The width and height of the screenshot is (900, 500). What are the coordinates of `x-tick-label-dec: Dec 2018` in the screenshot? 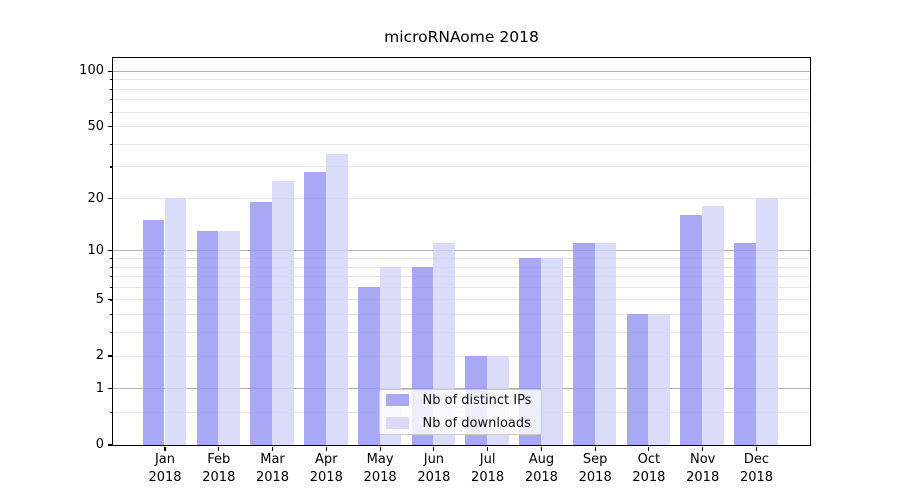 It's located at (756, 468).